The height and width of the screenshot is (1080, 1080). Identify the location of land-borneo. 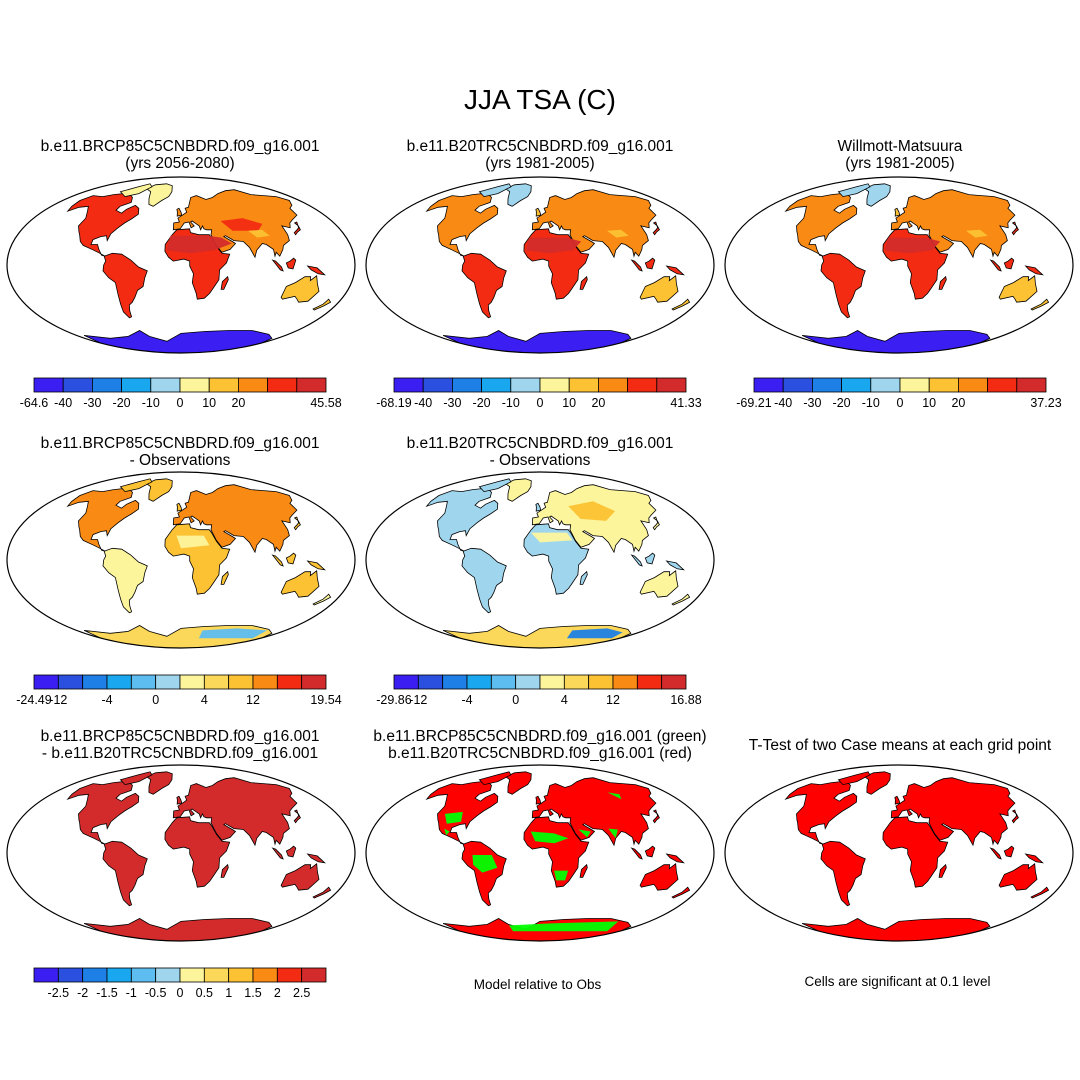
(650, 263).